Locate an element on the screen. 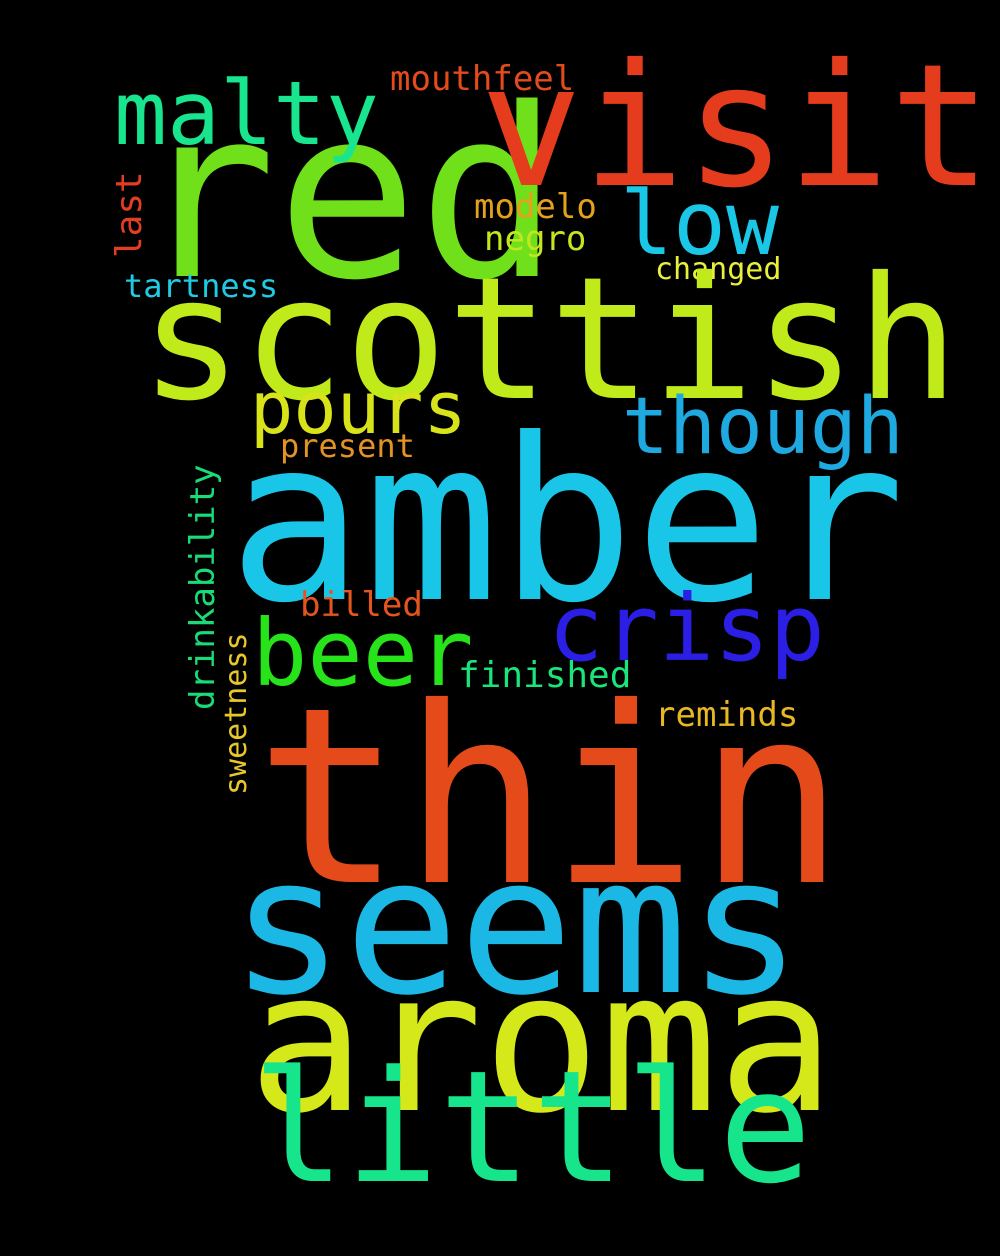 This screenshot has width=1000, height=1256. word-beer: beer is located at coordinates (363, 653).